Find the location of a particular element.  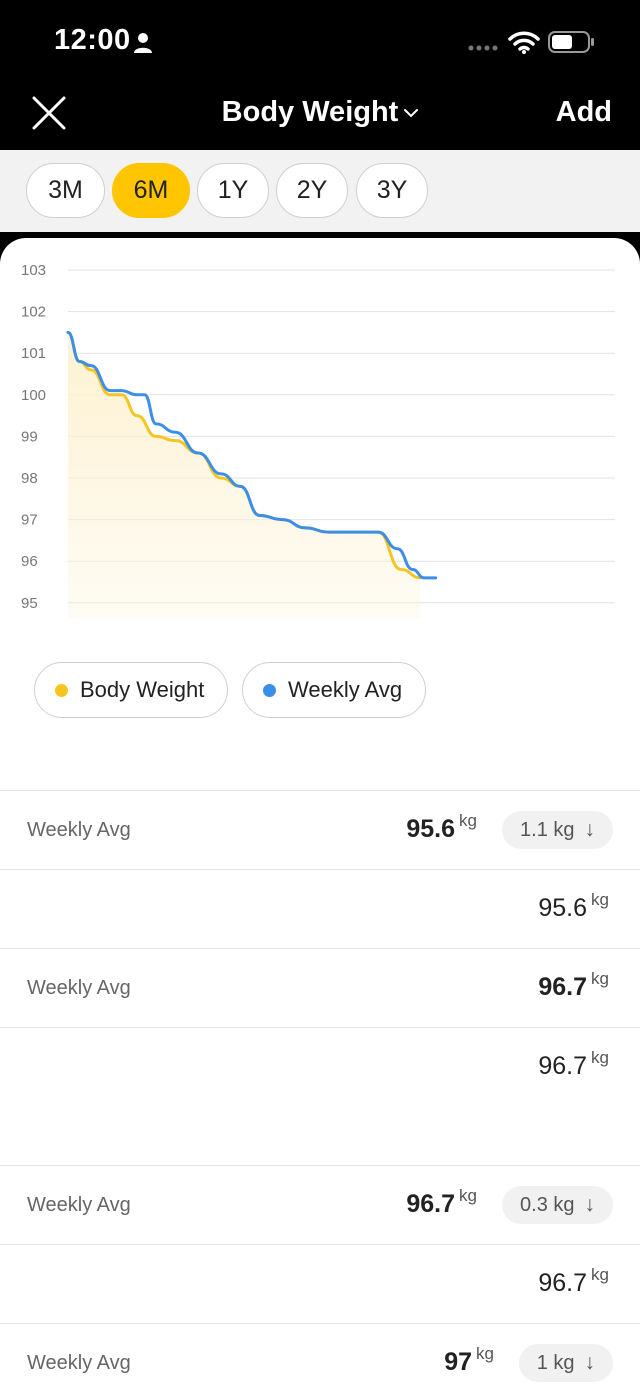

wifi-icon is located at coordinates (524, 42).